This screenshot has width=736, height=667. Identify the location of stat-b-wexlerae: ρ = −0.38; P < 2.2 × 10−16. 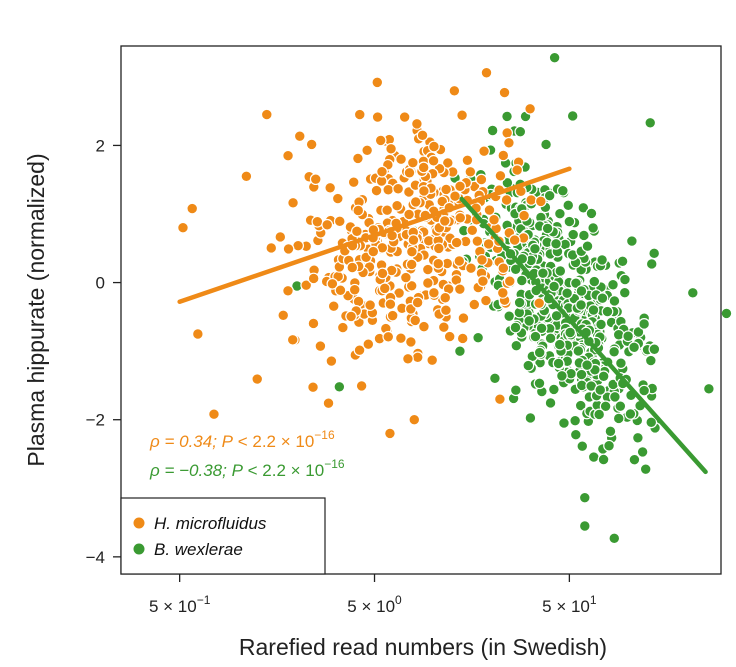
(247, 468).